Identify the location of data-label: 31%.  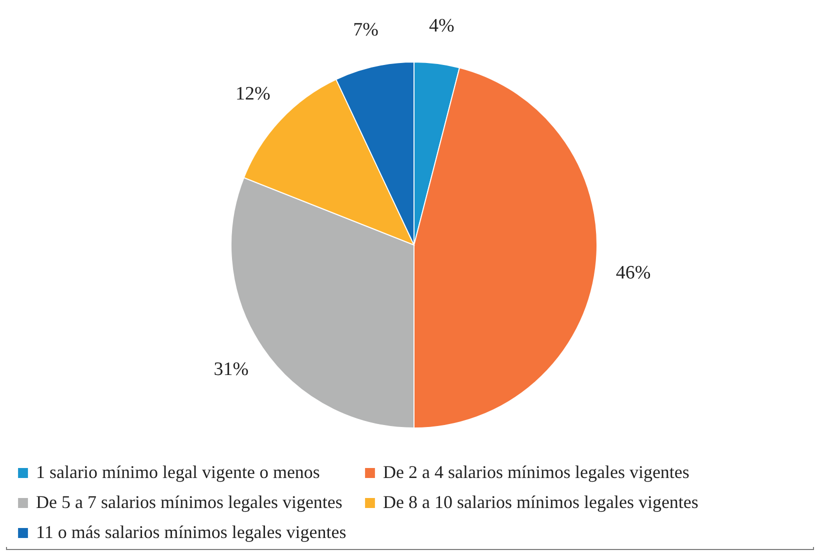
(231, 369).